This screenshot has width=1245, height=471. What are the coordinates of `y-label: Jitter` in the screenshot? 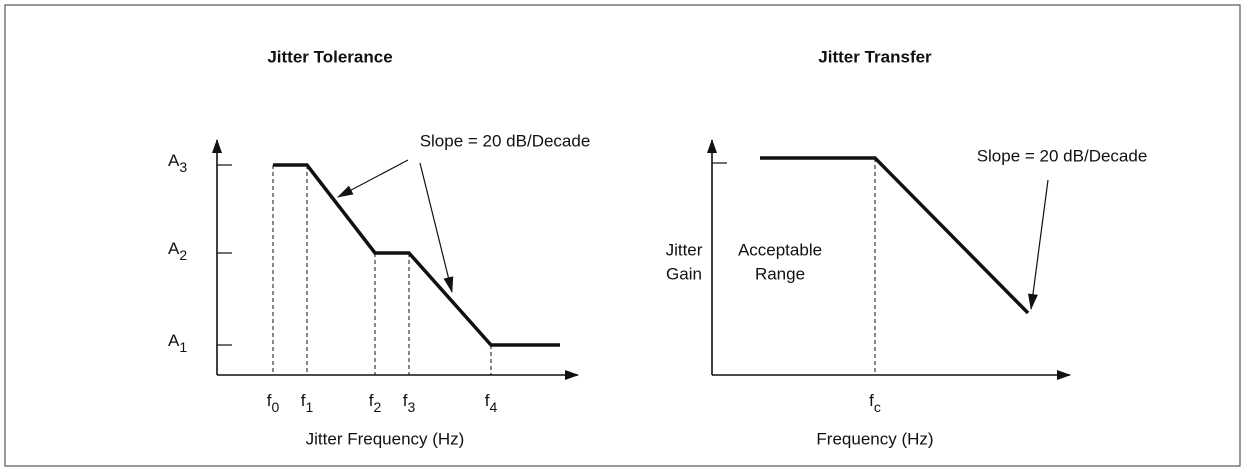 It's located at (684, 249).